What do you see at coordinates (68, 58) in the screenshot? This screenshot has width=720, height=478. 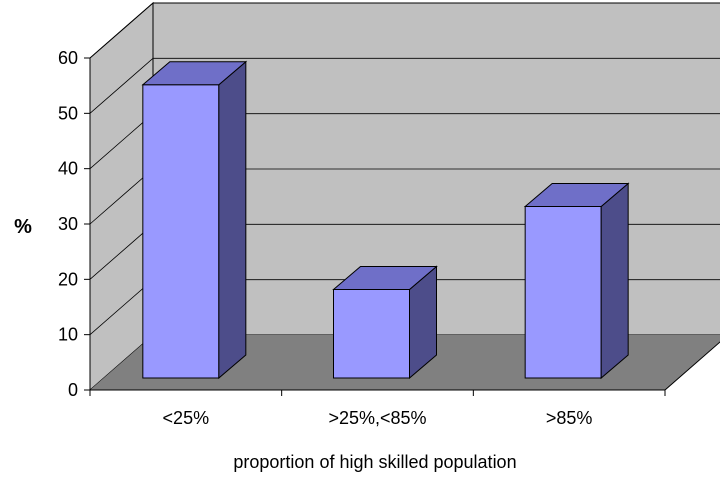 I see `y-tick-label: 60` at bounding box center [68, 58].